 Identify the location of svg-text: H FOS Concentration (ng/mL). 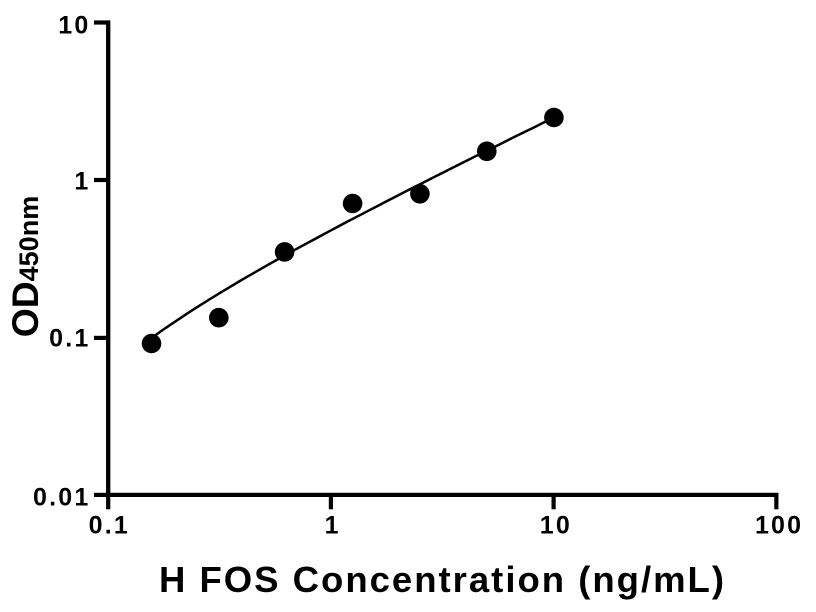
(442, 579).